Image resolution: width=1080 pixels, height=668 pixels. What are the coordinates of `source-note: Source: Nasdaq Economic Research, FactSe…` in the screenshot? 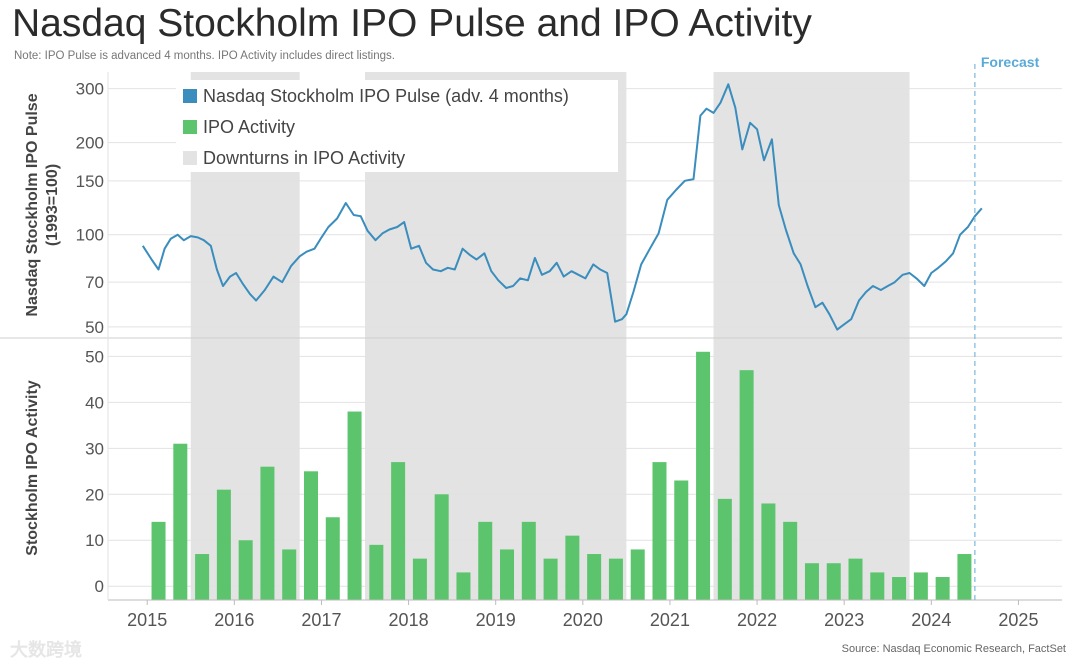 It's located at (953, 649).